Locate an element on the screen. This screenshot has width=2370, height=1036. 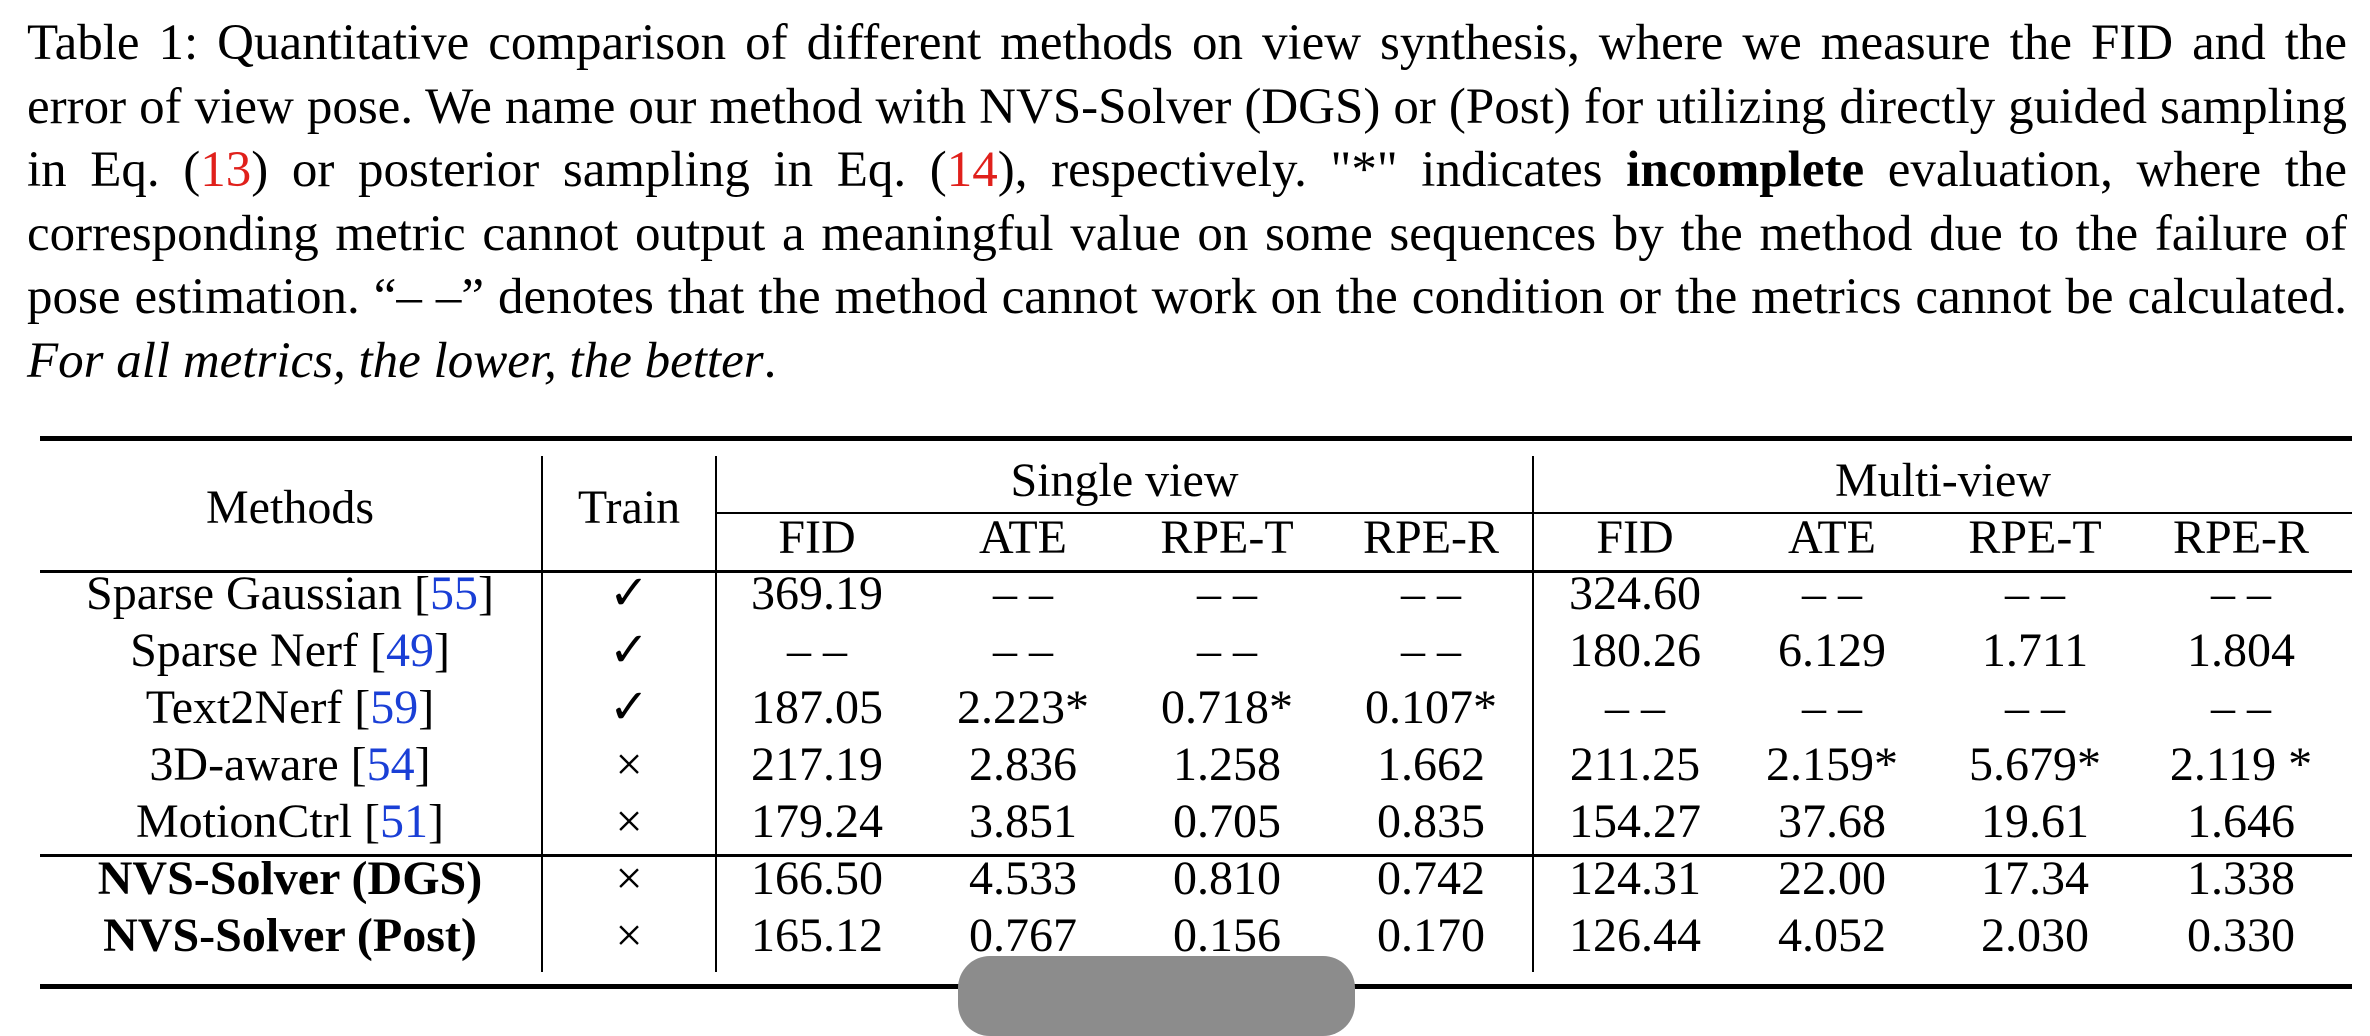
table-cell: 5.679* is located at coordinates (2035, 764).